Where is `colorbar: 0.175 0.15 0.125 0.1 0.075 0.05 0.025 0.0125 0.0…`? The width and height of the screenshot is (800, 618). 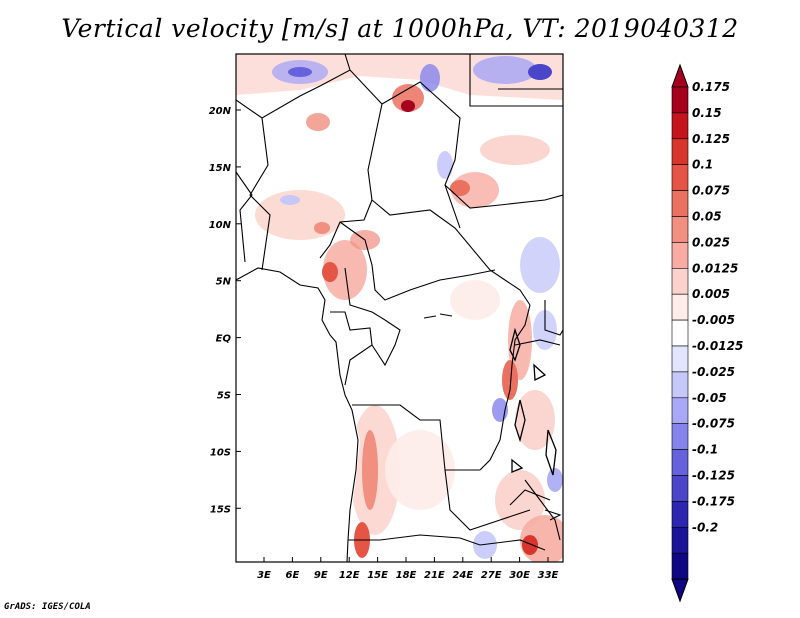
colorbar: 0.175 0.15 0.125 0.1 0.075 0.05 0.025 0.0125 0.0… is located at coordinates (707, 333).